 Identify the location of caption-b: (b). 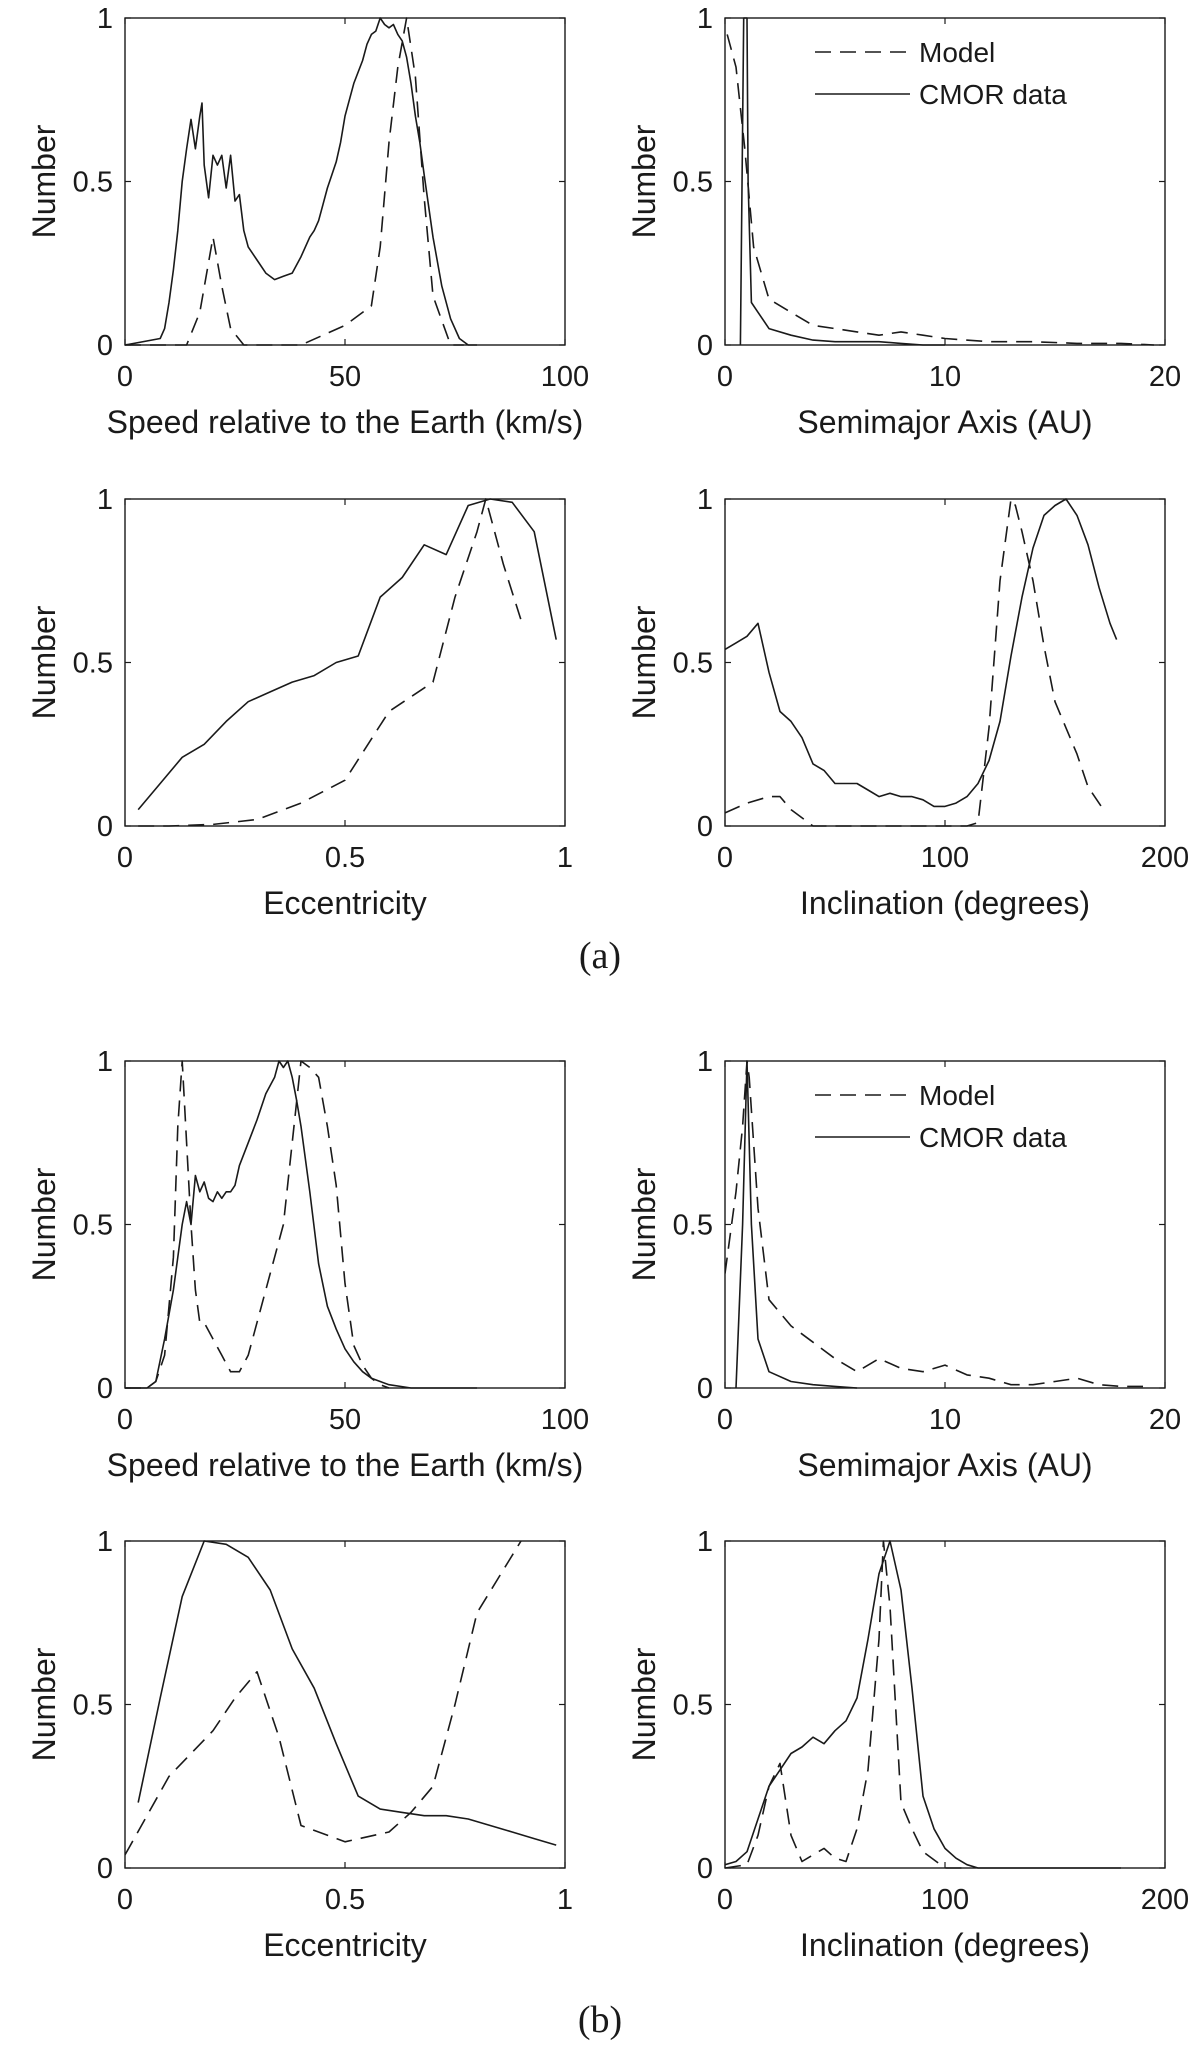
(600, 2020).